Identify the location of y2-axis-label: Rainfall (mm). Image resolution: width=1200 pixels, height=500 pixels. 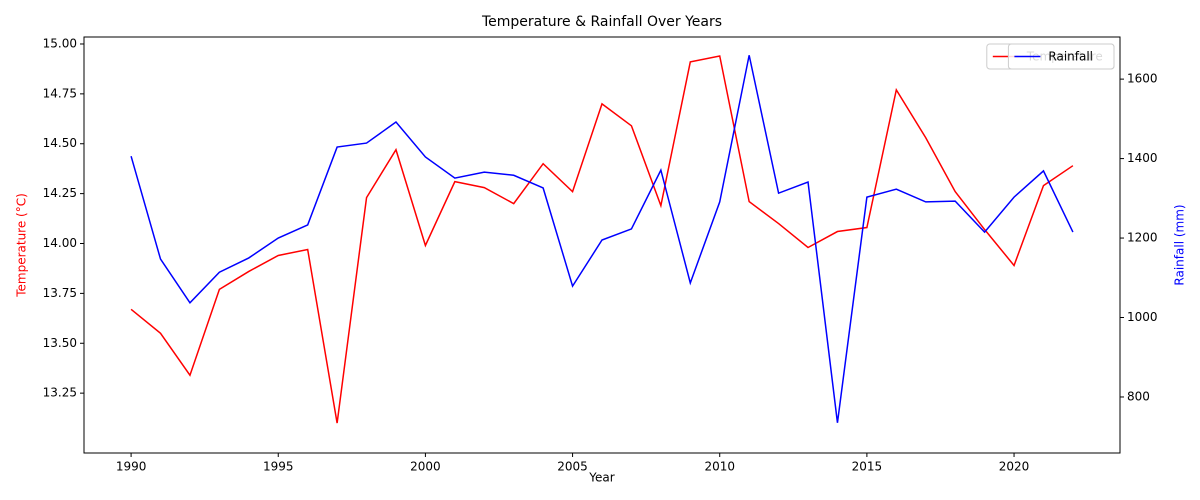
(1180, 244).